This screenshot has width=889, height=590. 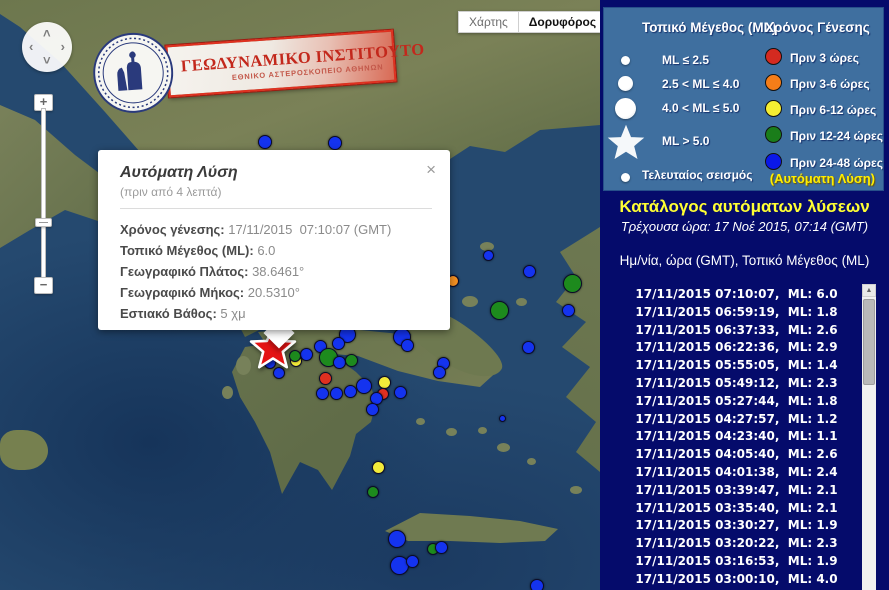 What do you see at coordinates (736, 560) in the screenshot?
I see `catalog-entry: 17/11/2015 03:16:53, ML: 1.9` at bounding box center [736, 560].